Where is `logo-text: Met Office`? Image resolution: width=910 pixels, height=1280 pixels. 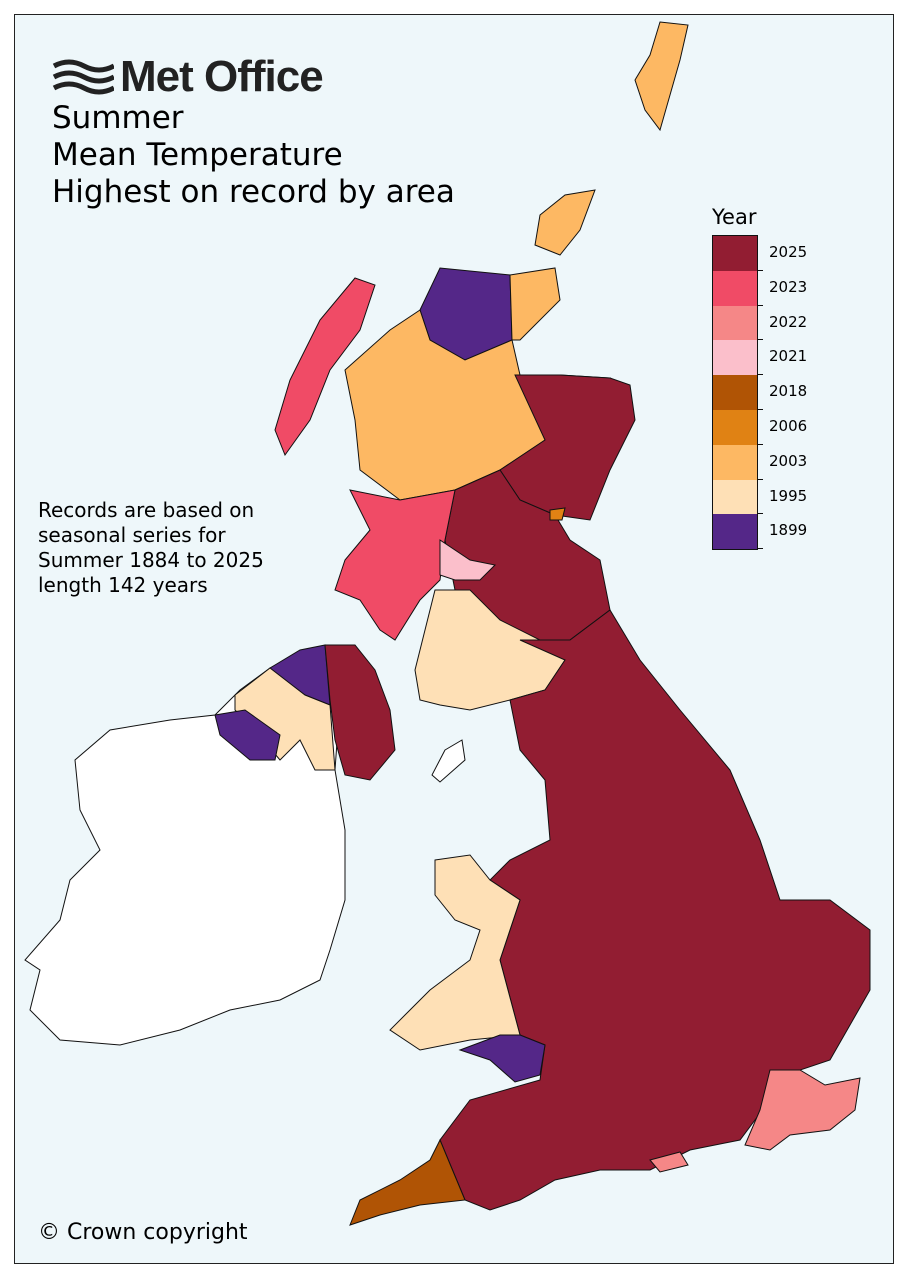 logo-text: Met Office is located at coordinates (222, 76).